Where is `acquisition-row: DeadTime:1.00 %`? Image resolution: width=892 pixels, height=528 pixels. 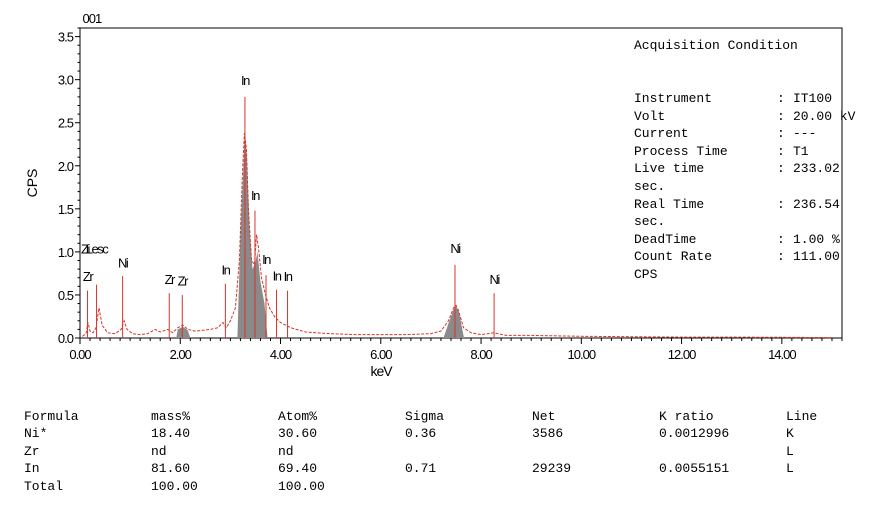
acquisition-row: DeadTime:1.00 % is located at coordinates (737, 240).